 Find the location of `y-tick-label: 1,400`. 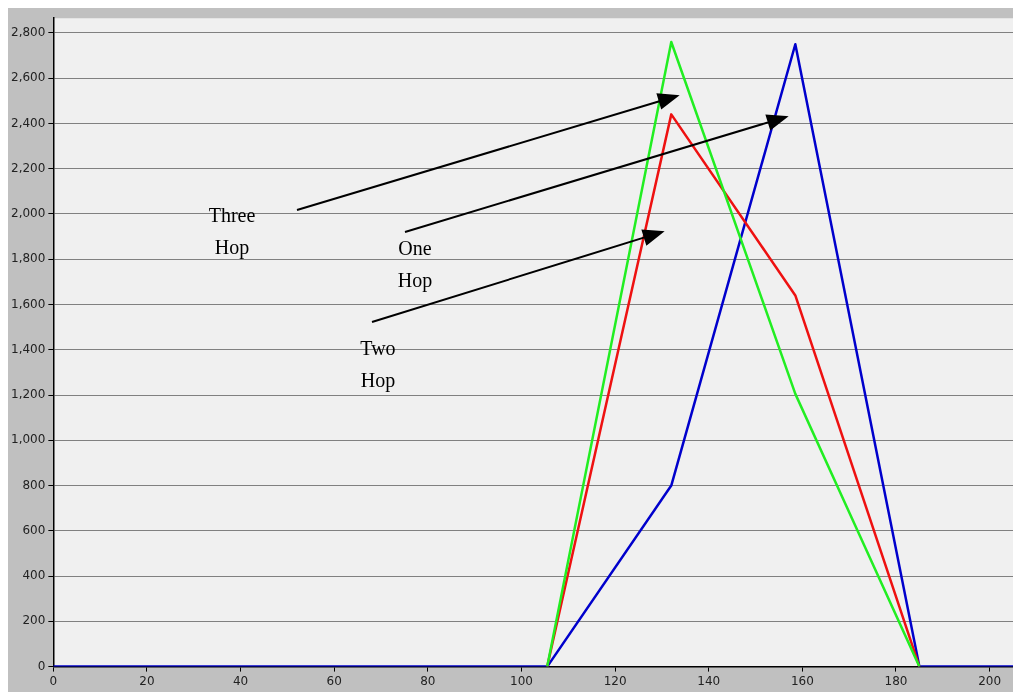

y-tick-label: 1,400 is located at coordinates (28, 348).